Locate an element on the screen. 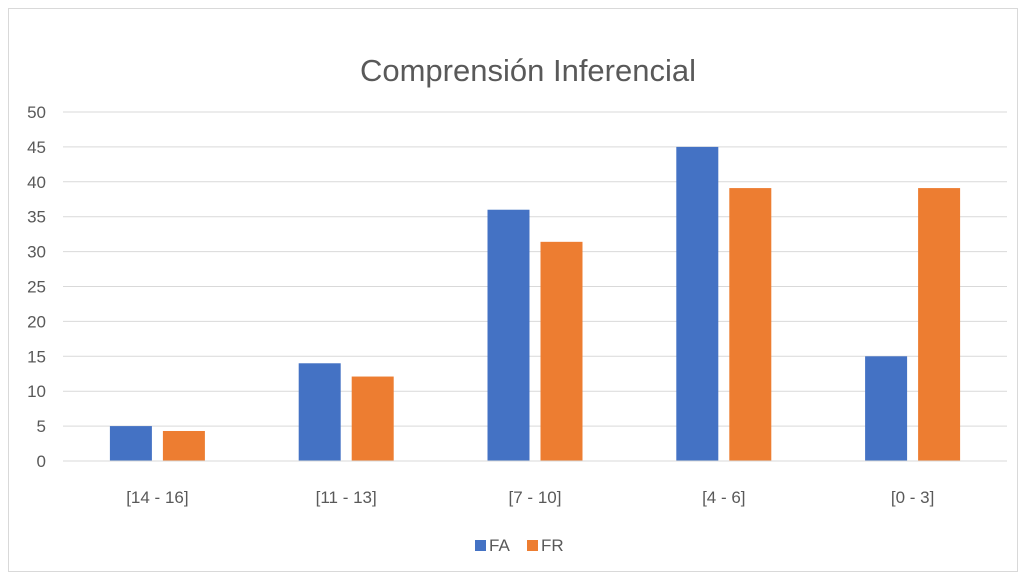  x-tick-label: [11 - 13] is located at coordinates (346, 497).